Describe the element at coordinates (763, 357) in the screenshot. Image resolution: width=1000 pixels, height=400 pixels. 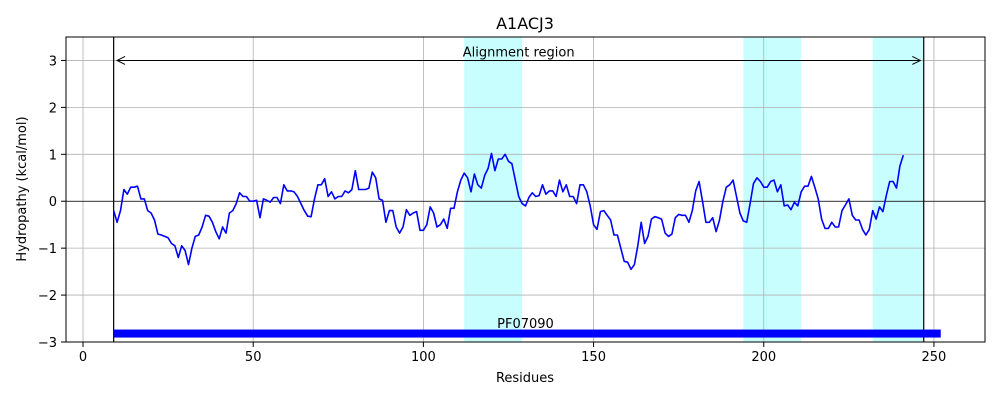
I see `x-tick-label: 200` at that location.